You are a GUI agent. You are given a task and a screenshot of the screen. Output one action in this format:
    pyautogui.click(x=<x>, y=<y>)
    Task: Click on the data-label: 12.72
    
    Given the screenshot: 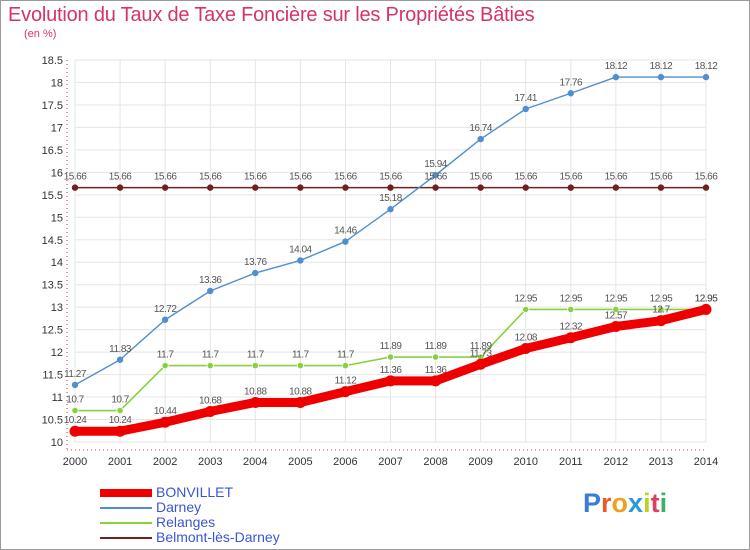 What is the action you would take?
    pyautogui.click(x=165, y=309)
    